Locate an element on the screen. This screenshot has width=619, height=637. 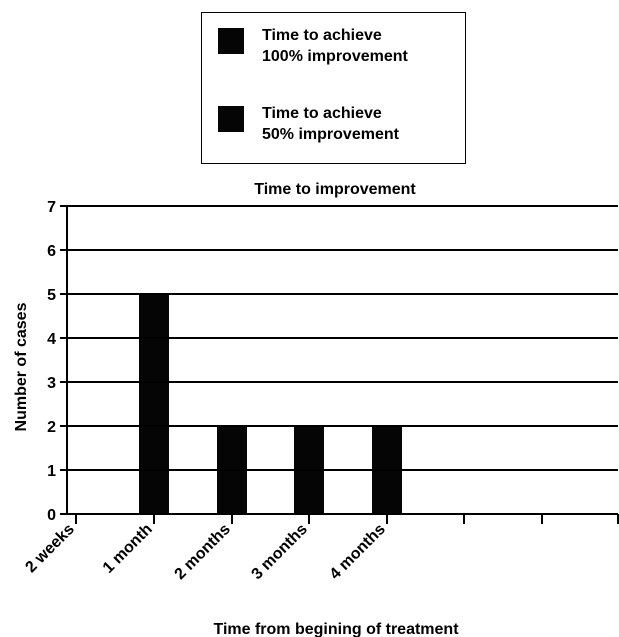
x-tick-label: 2 weeks is located at coordinates (49, 548).